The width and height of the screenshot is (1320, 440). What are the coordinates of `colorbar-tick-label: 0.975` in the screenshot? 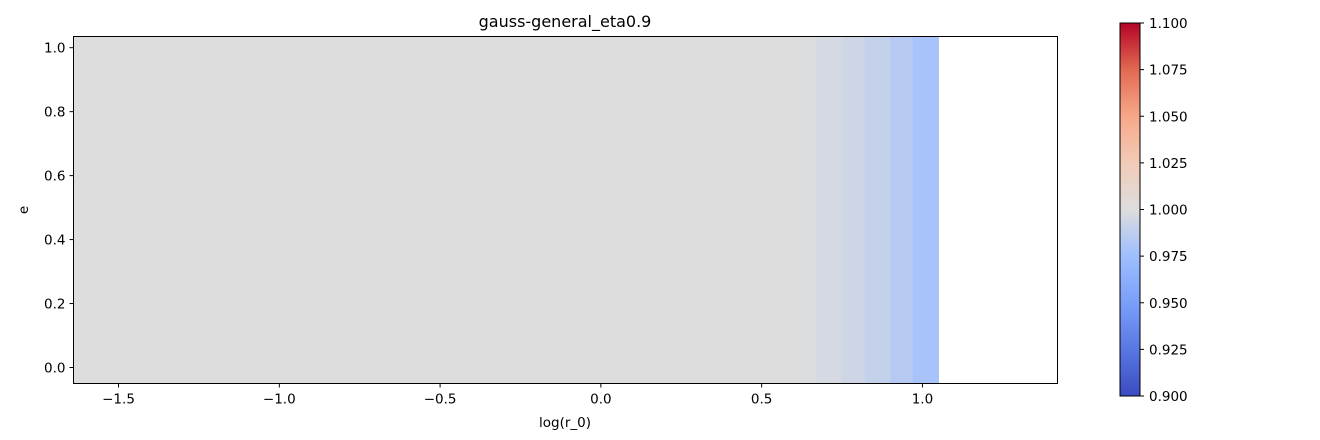 It's located at (1168, 257).